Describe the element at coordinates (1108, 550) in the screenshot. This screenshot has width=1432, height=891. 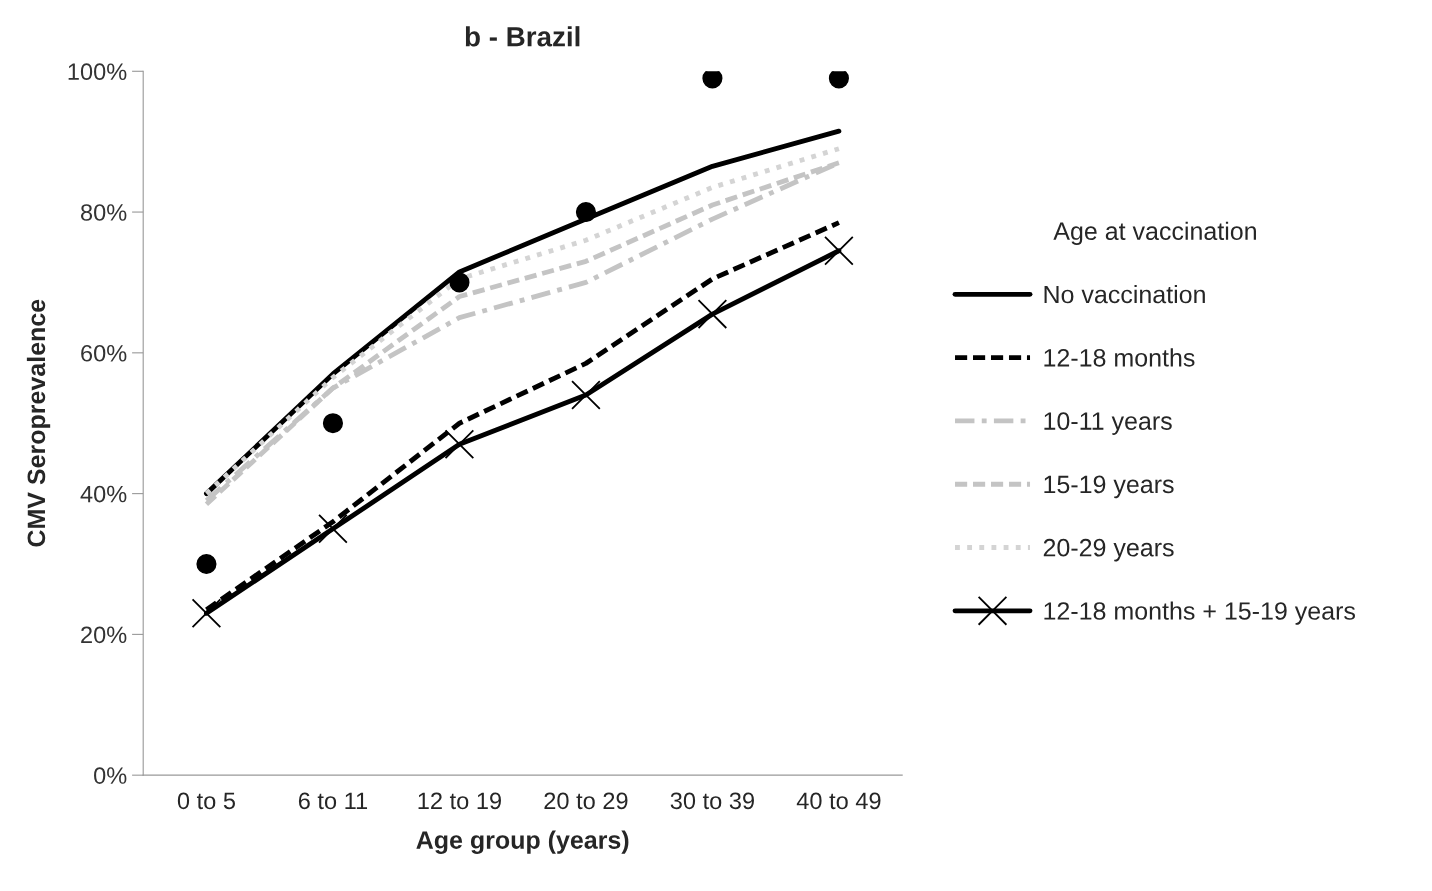
I see `legend-label: 20-29 years` at that location.